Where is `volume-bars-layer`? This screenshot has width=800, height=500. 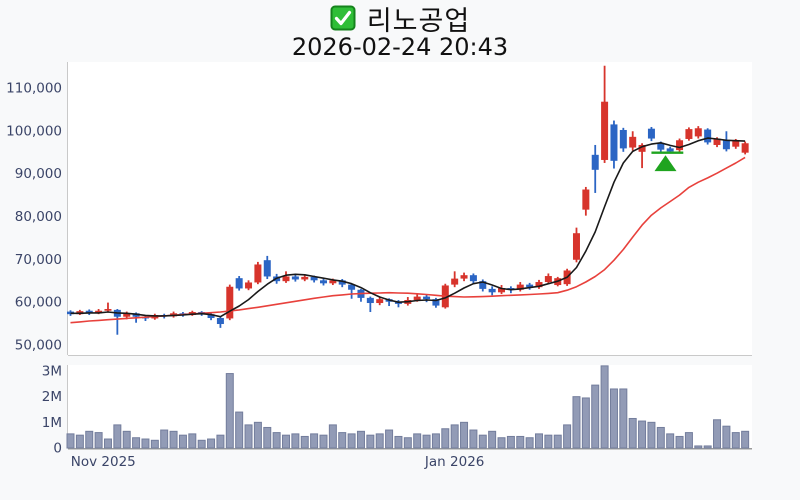
volume-bars-layer is located at coordinates (408, 407).